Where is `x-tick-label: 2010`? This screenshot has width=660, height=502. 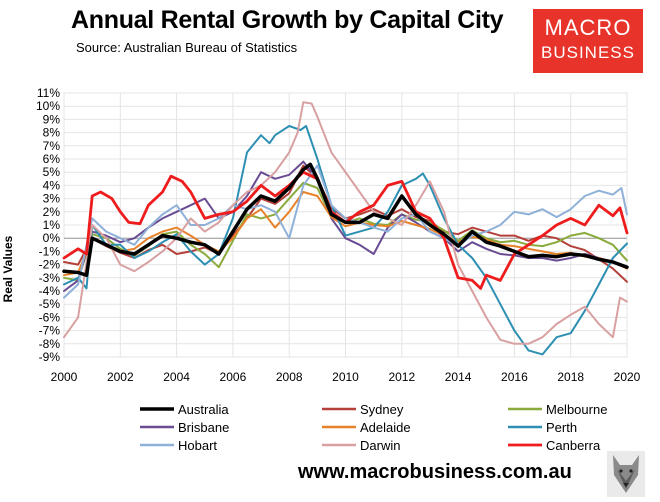
x-tick-label: 2010 is located at coordinates (345, 377).